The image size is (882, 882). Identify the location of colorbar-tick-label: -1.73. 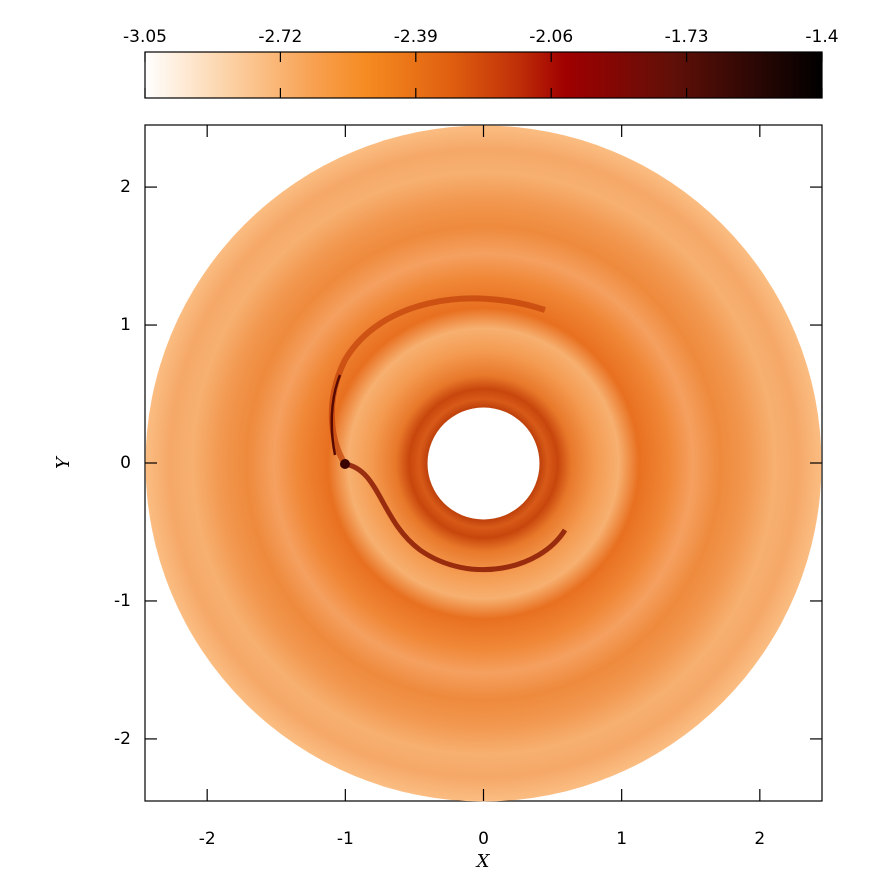
(687, 37).